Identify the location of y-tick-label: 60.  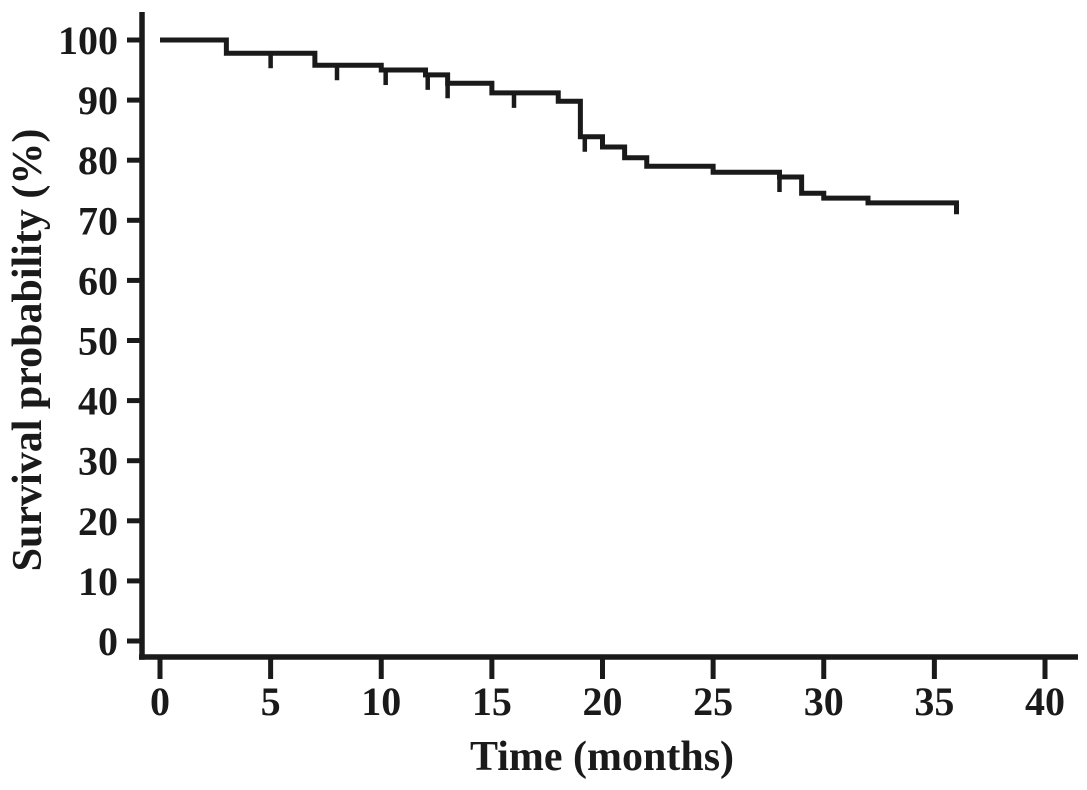
(98, 280).